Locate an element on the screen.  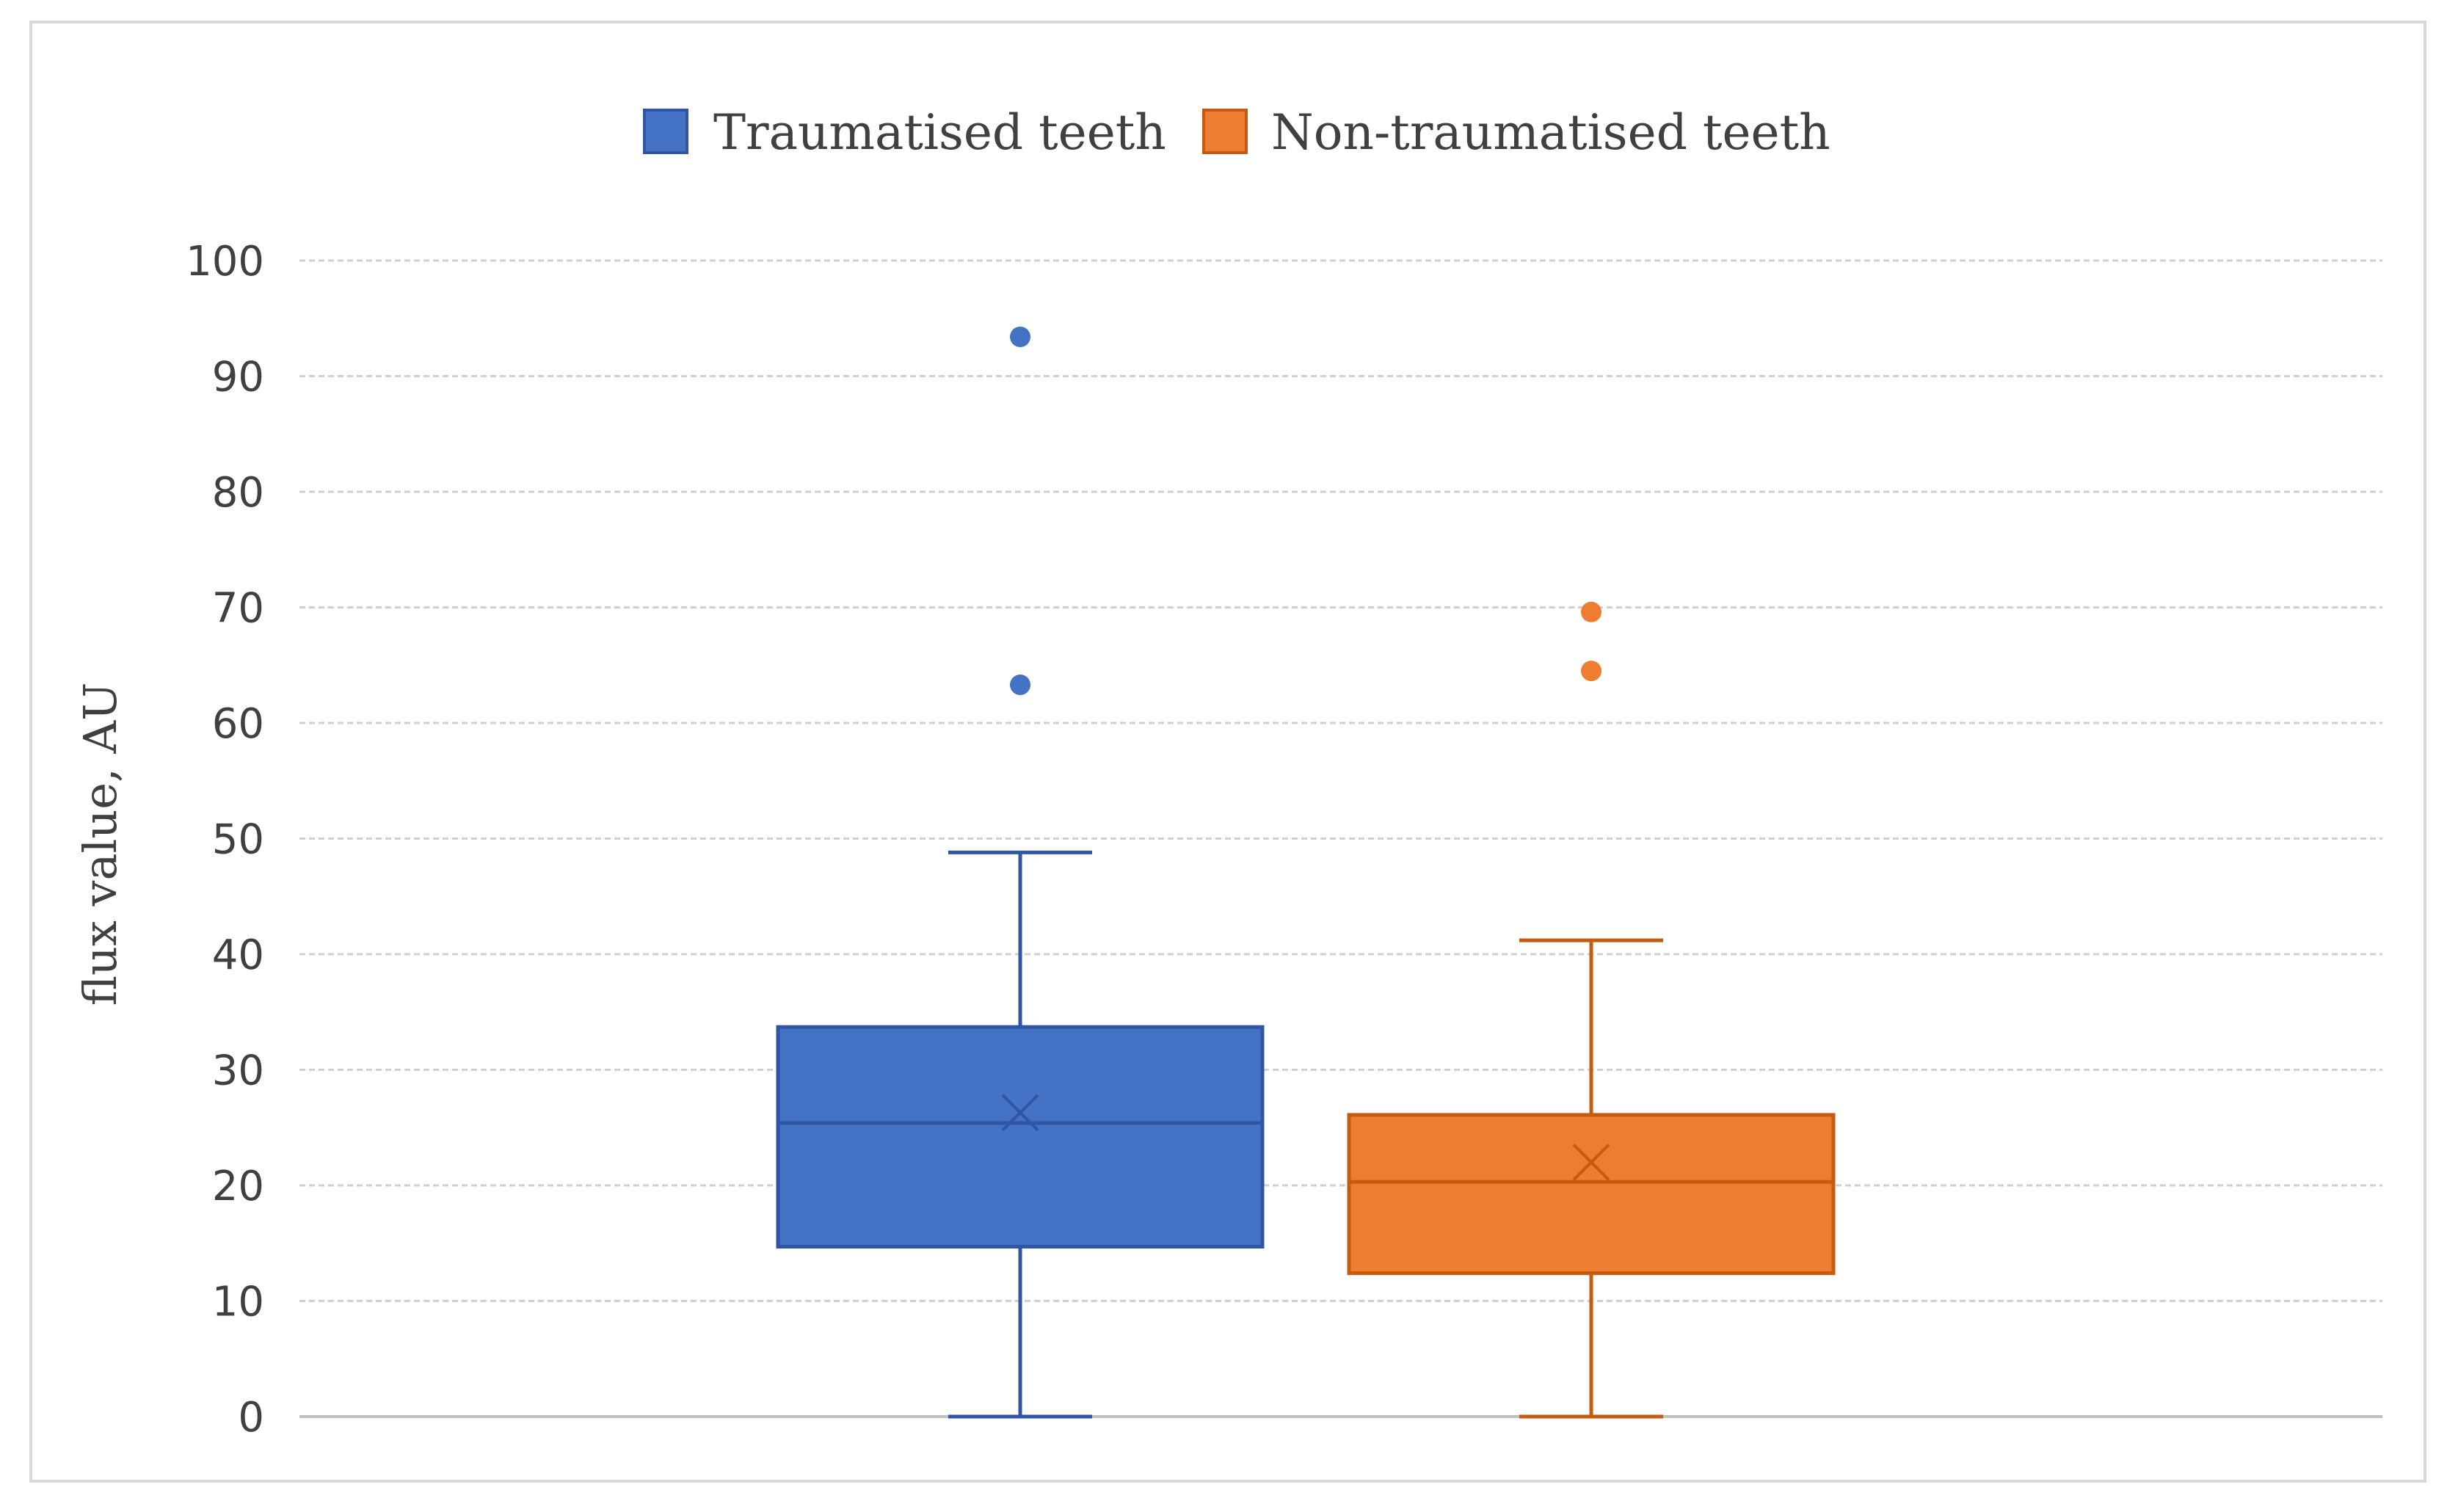
y-tick-label-60: 60 is located at coordinates (238, 724).